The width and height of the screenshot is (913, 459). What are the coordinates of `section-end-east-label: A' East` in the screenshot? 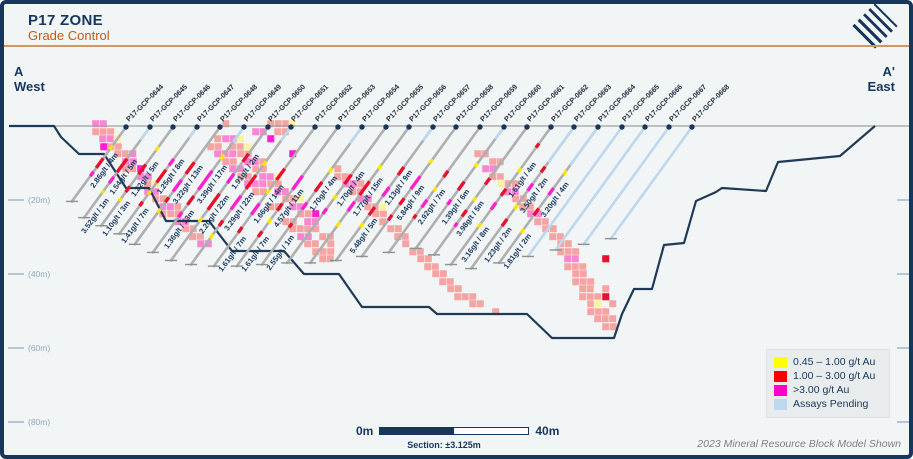 It's located at (881, 79).